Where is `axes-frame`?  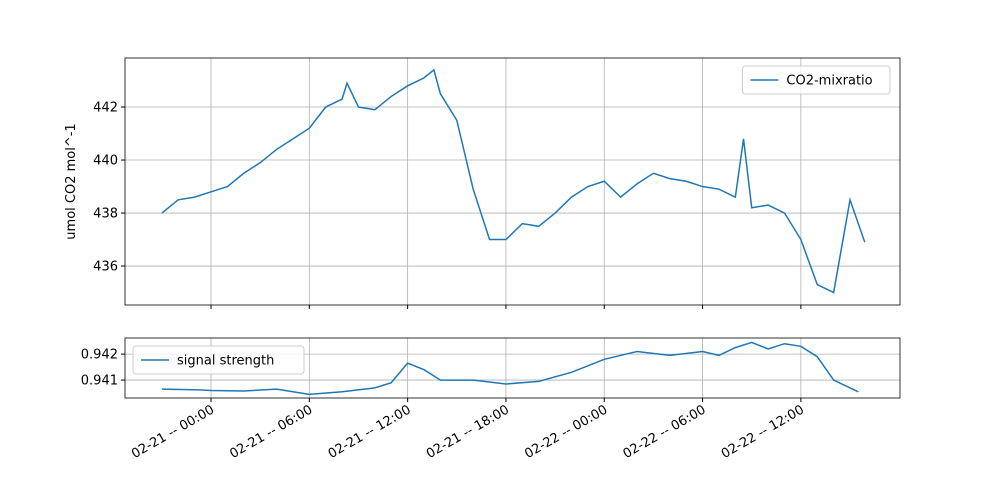 axes-frame is located at coordinates (512, 368).